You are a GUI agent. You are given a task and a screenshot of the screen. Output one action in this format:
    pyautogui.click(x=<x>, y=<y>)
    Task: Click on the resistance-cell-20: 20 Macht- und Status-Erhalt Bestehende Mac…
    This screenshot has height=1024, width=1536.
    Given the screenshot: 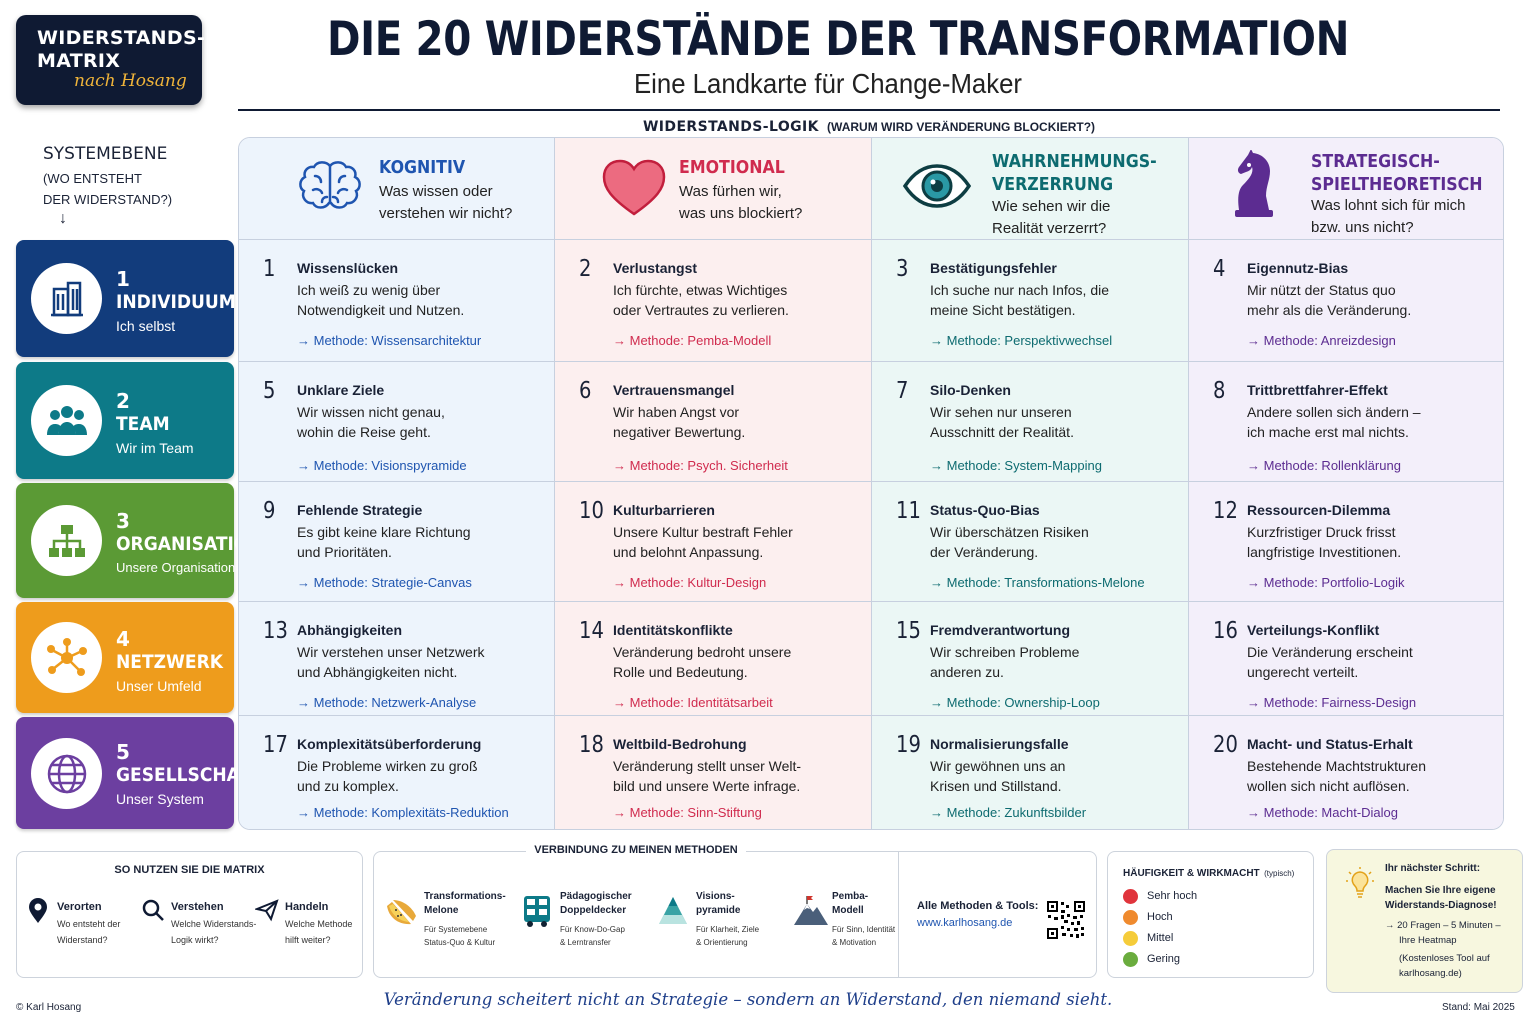 What is the action you would take?
    pyautogui.click(x=1346, y=772)
    